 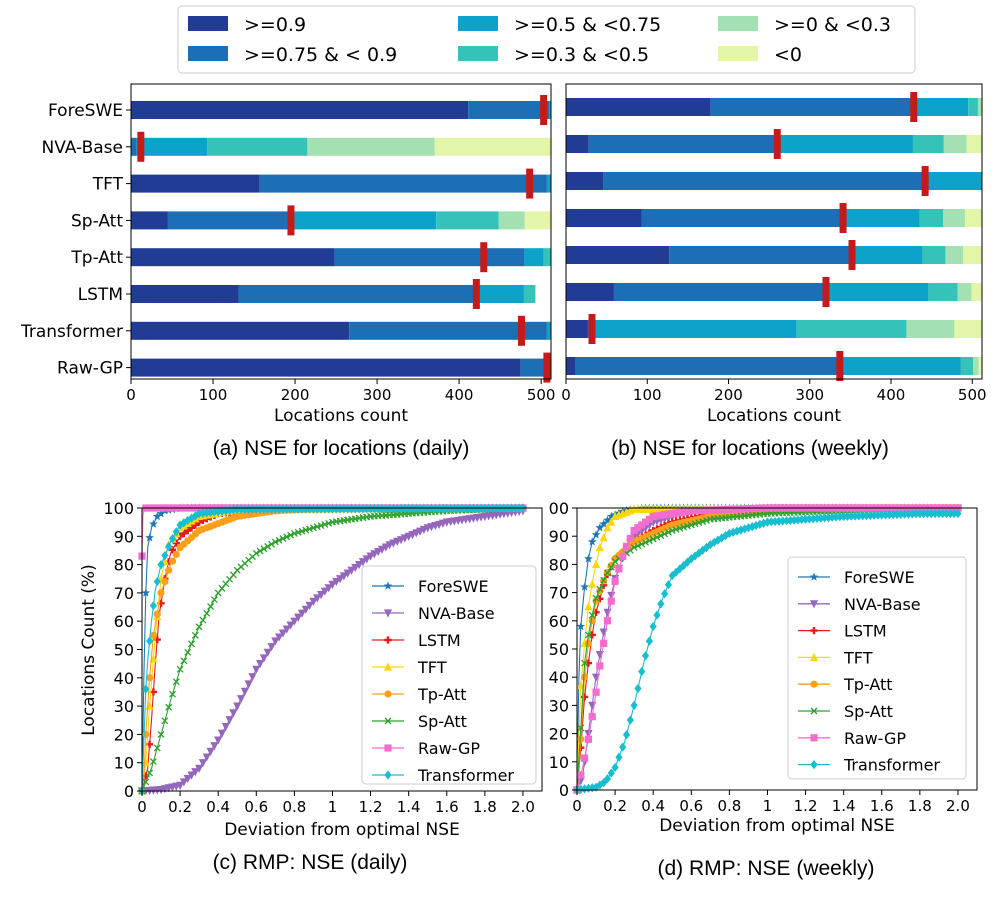 What do you see at coordinates (865, 631) in the screenshot?
I see `legend-label: LSTM` at bounding box center [865, 631].